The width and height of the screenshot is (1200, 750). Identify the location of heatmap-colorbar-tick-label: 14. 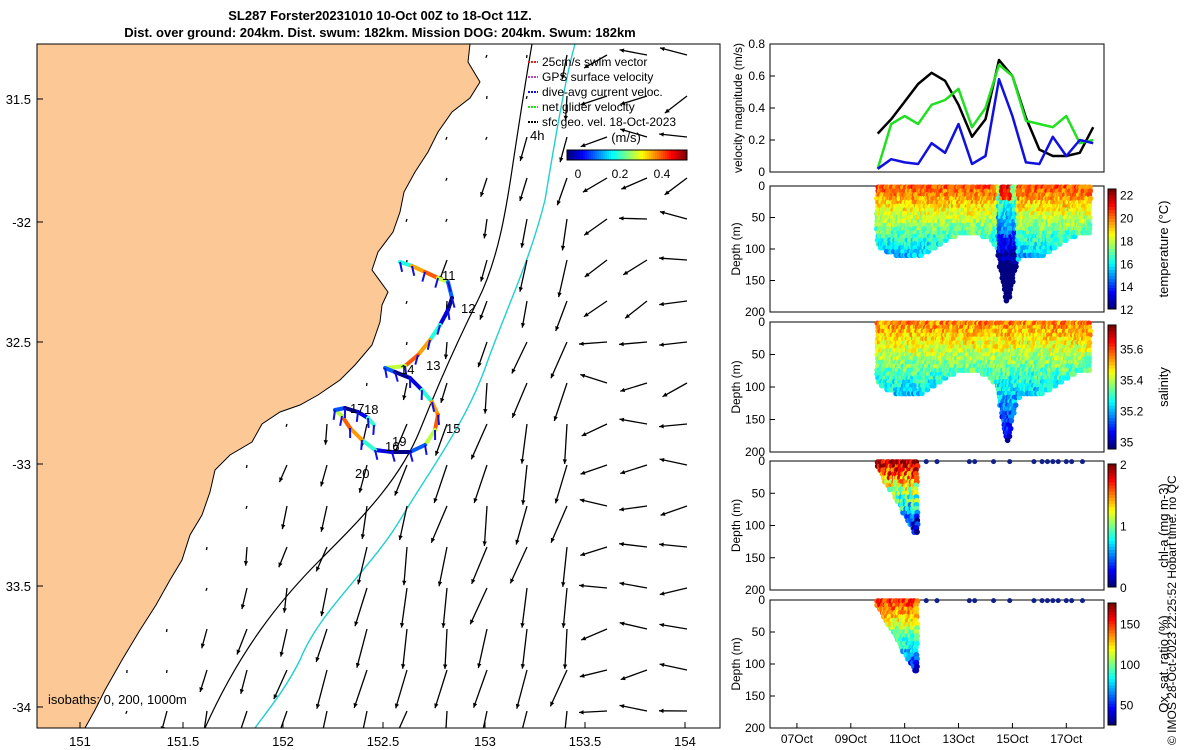
(1127, 287).